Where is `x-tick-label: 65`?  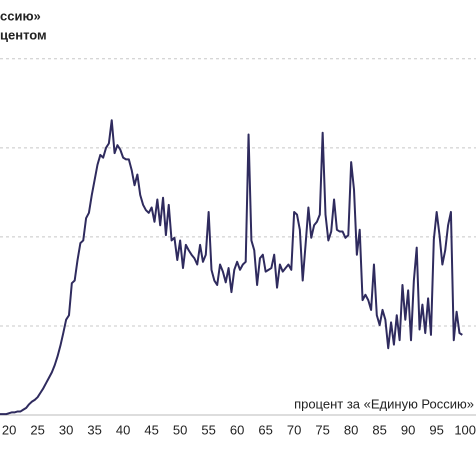 x-tick-label: 65 is located at coordinates (265, 429).